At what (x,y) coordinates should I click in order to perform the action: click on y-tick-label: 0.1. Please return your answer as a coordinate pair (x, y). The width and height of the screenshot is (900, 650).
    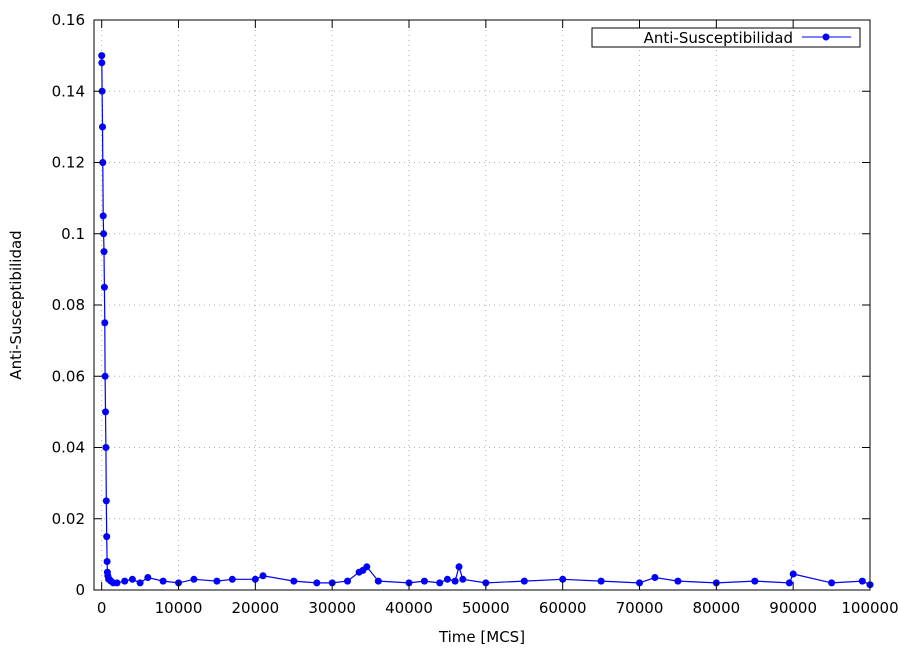
    Looking at the image, I should click on (73, 234).